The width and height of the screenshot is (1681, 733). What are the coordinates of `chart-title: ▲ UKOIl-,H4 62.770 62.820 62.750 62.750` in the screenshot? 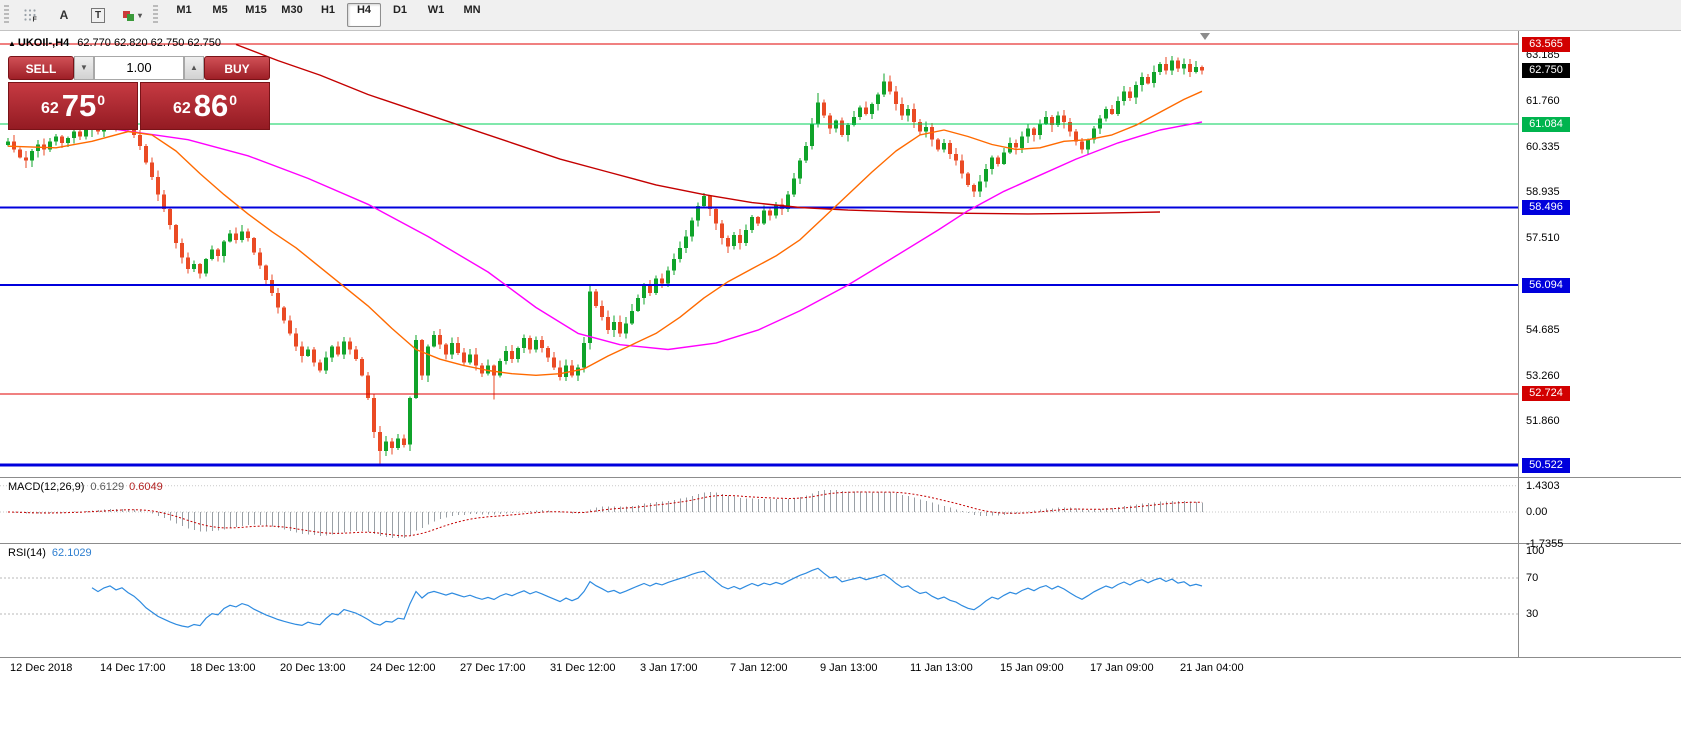 It's located at (114, 43).